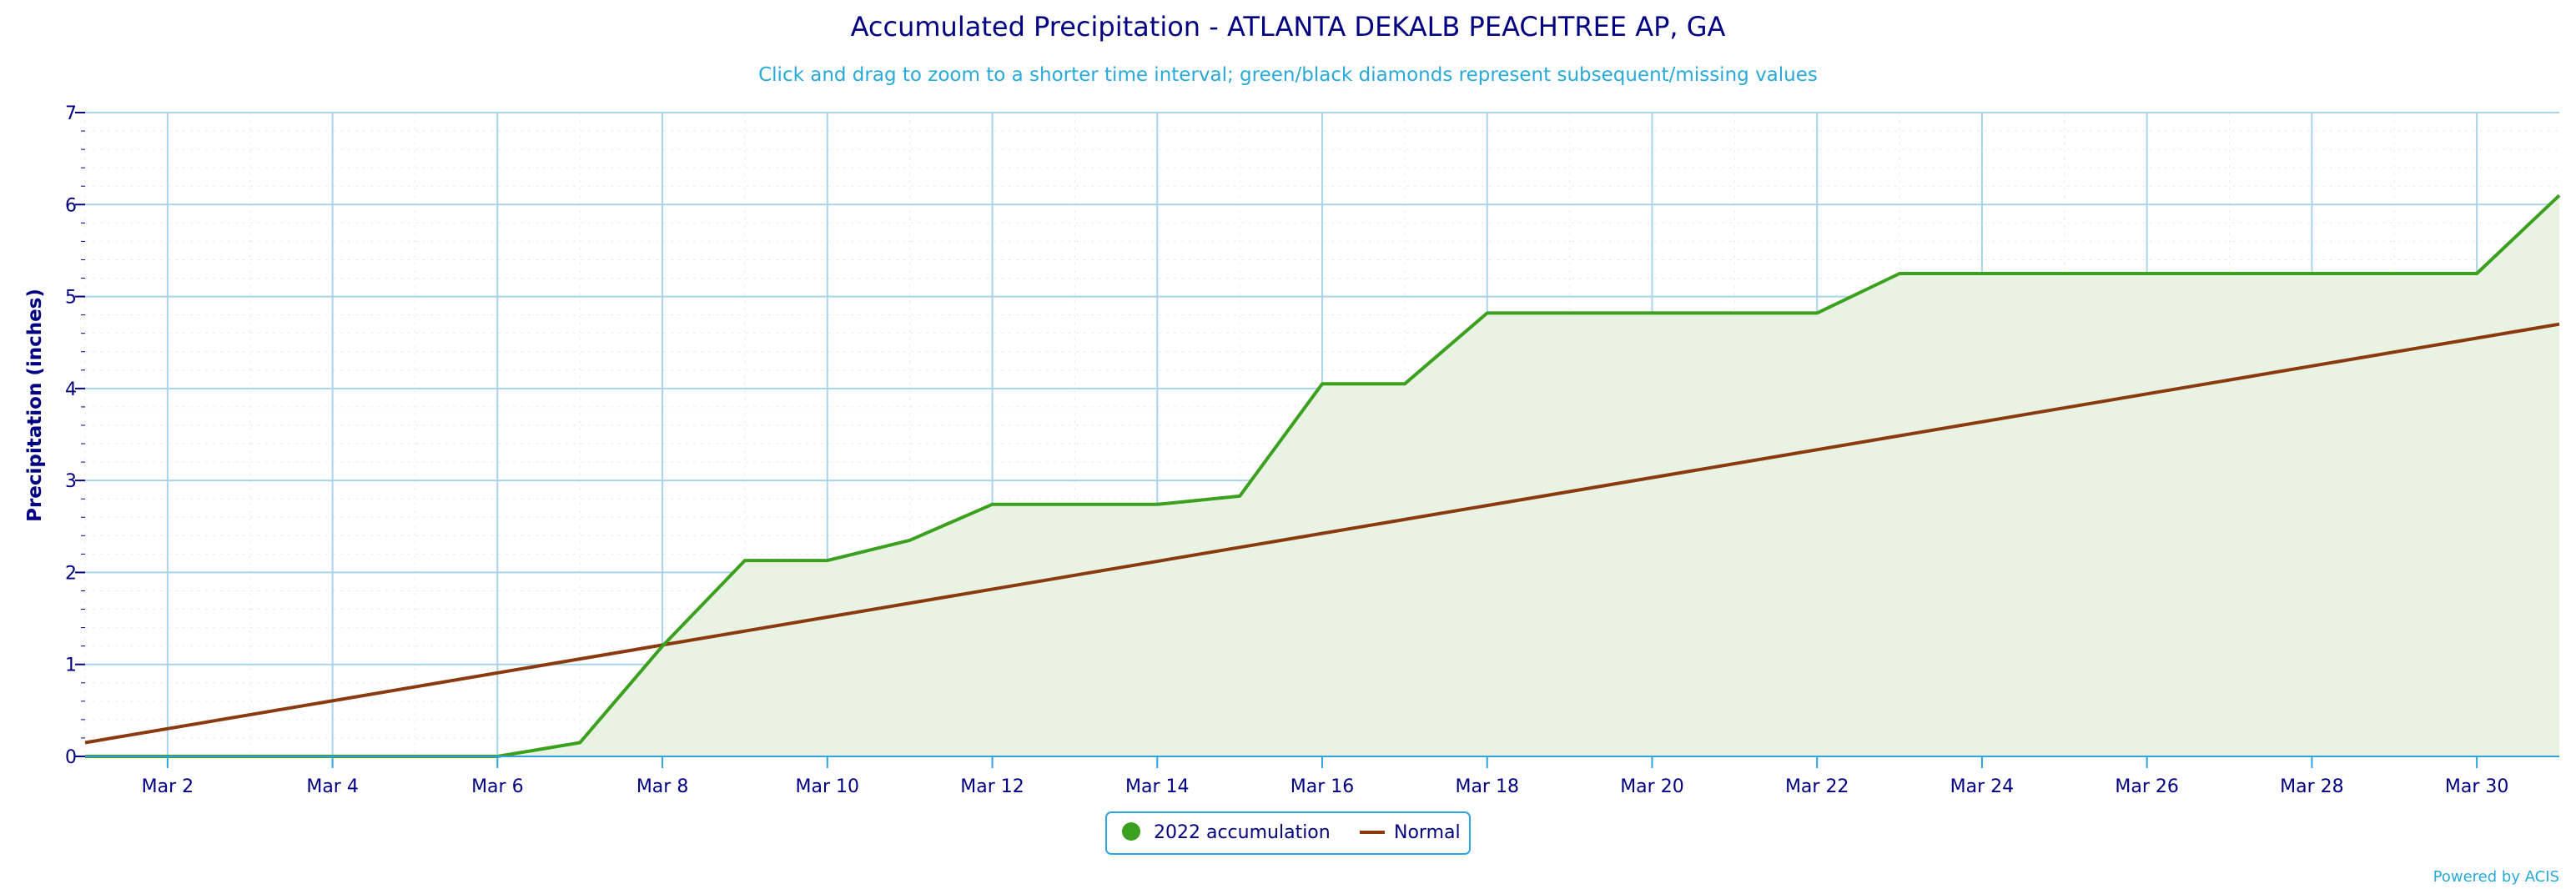 The image size is (2576, 889). I want to click on y-axis-ticks: 0 1 2 3 4 5 6 7, so click(75, 436).